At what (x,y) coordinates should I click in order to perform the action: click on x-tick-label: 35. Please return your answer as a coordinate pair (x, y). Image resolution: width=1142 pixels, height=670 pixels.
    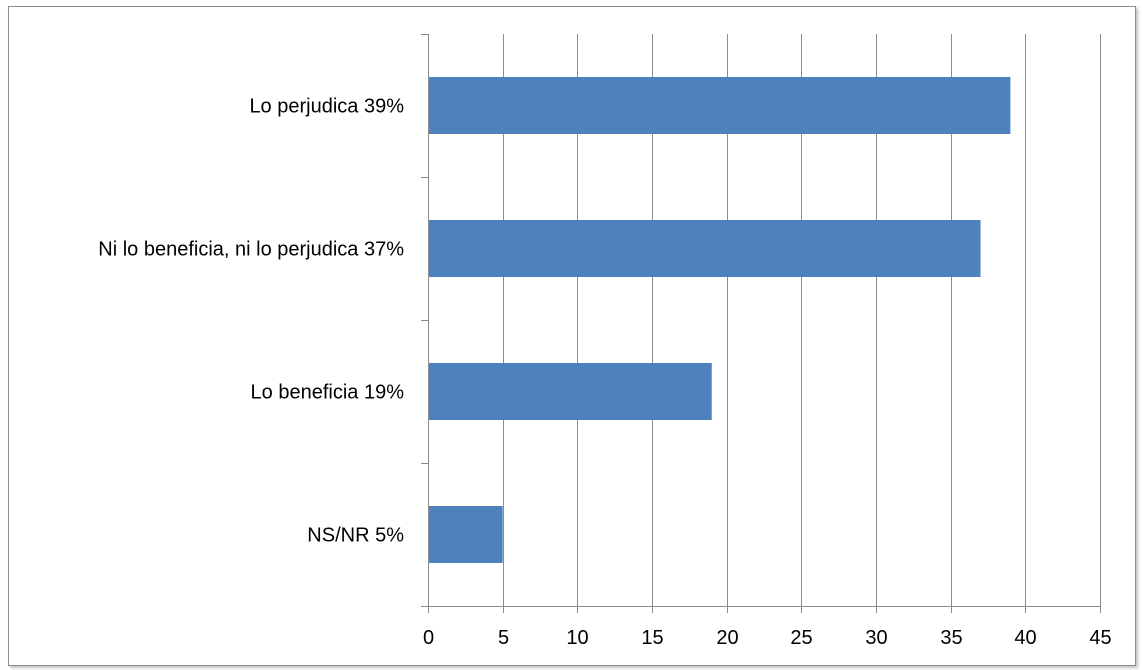
    Looking at the image, I should click on (951, 638).